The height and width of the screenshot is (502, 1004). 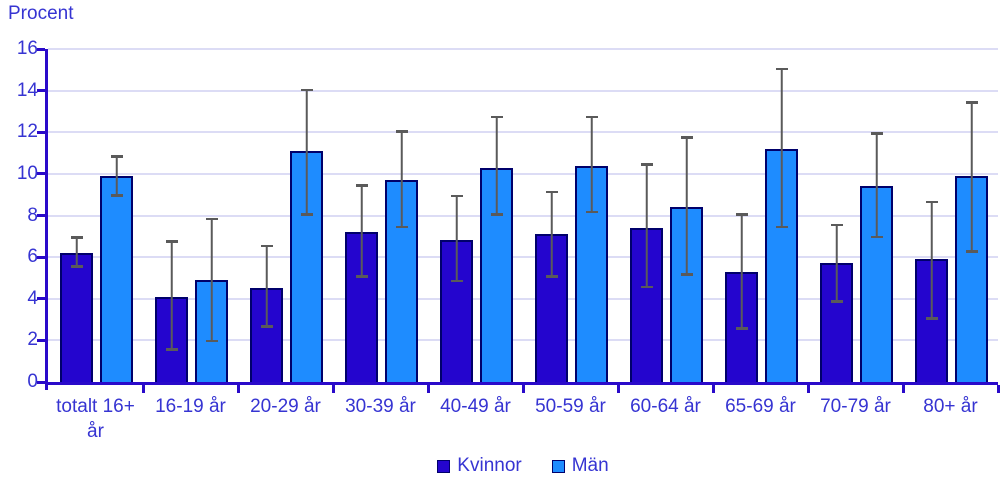 What do you see at coordinates (380, 406) in the screenshot?
I see `x-category-label-30-39-år: 30-39 år` at bounding box center [380, 406].